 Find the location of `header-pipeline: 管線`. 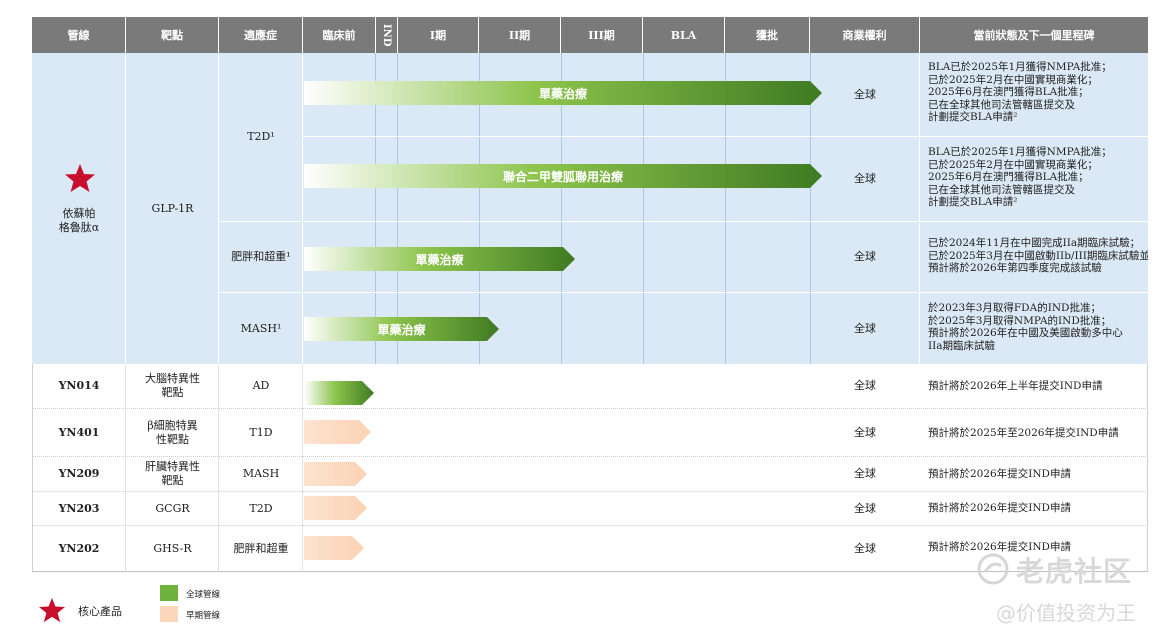

header-pipeline: 管線 is located at coordinates (79, 35).